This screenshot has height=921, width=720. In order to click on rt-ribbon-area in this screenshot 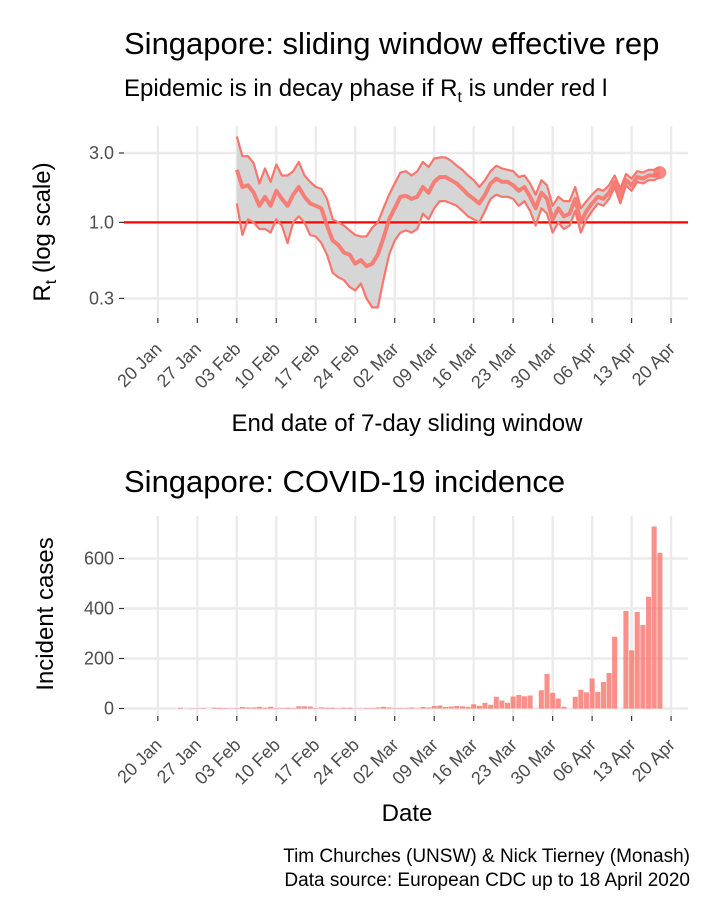, I will do `click(448, 222)`.